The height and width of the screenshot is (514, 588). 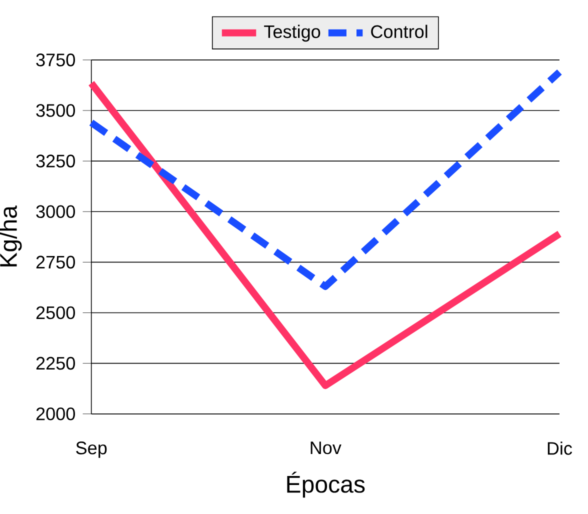 What do you see at coordinates (55, 60) in the screenshot?
I see `y-tick-label: 3750` at bounding box center [55, 60].